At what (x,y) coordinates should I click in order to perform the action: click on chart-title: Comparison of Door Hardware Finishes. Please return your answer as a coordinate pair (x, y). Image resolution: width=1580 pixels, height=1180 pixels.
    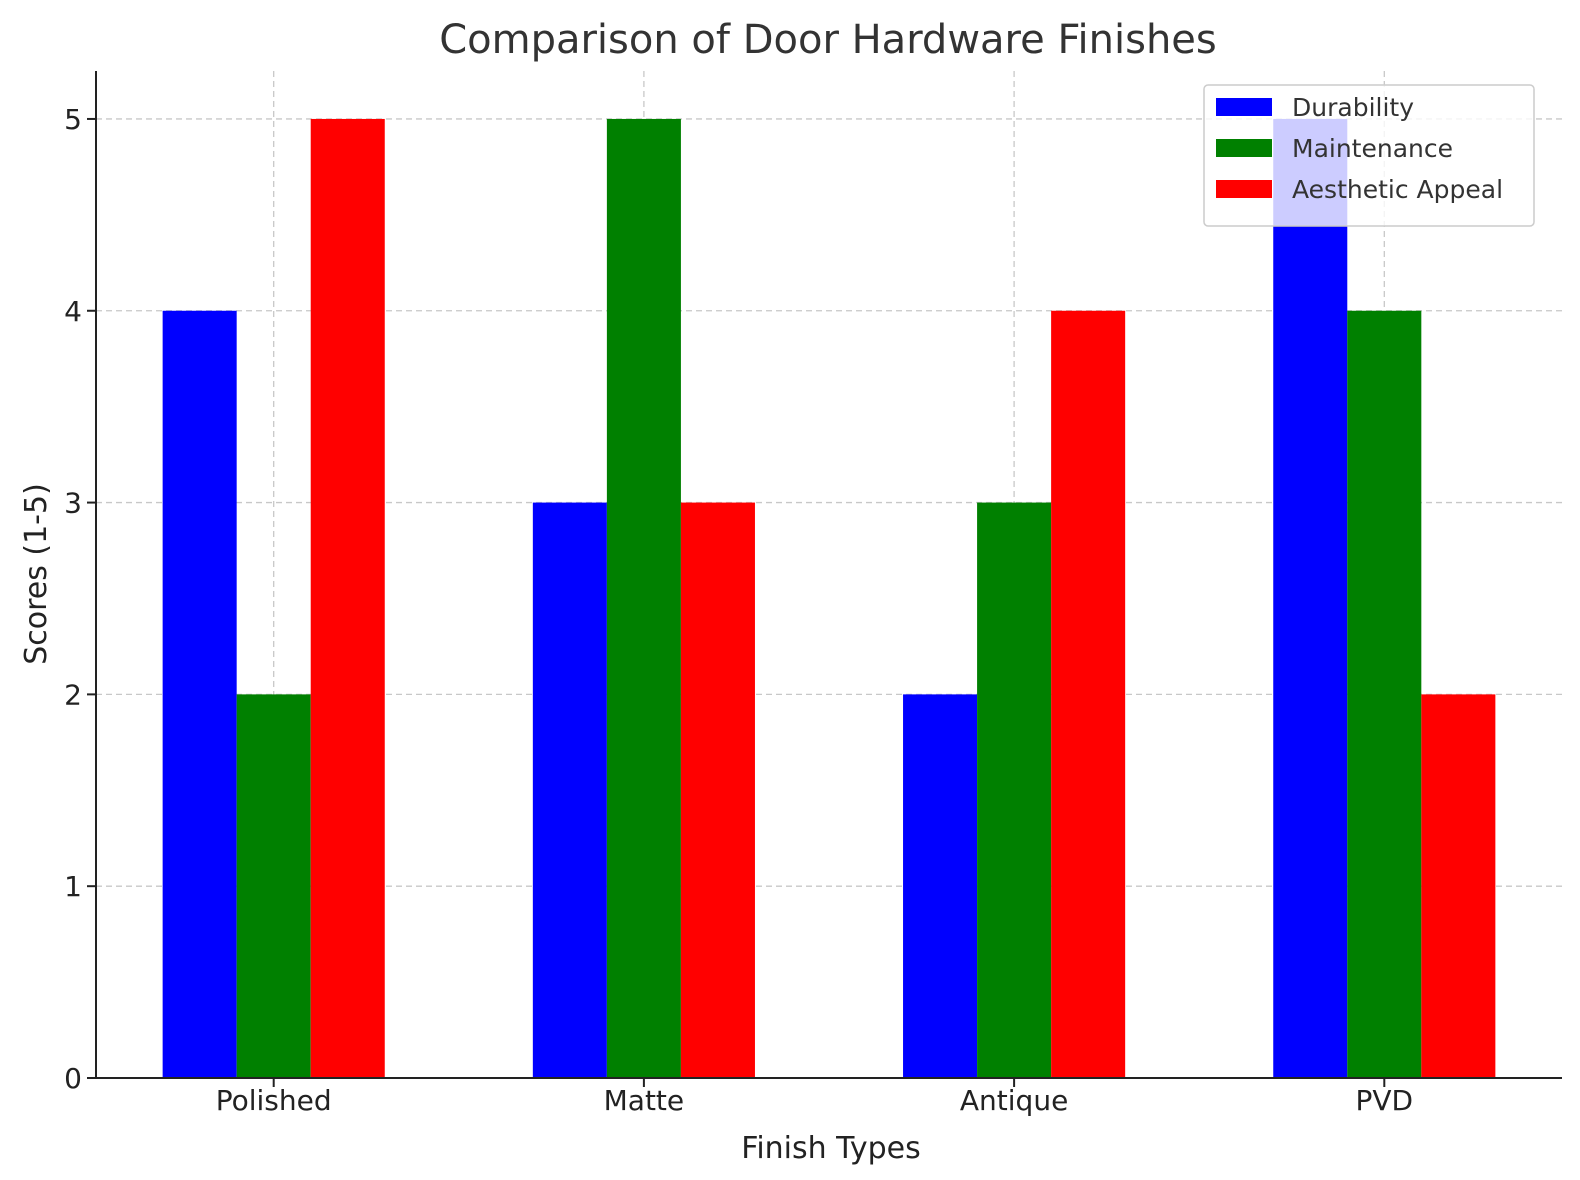
    Looking at the image, I should click on (828, 40).